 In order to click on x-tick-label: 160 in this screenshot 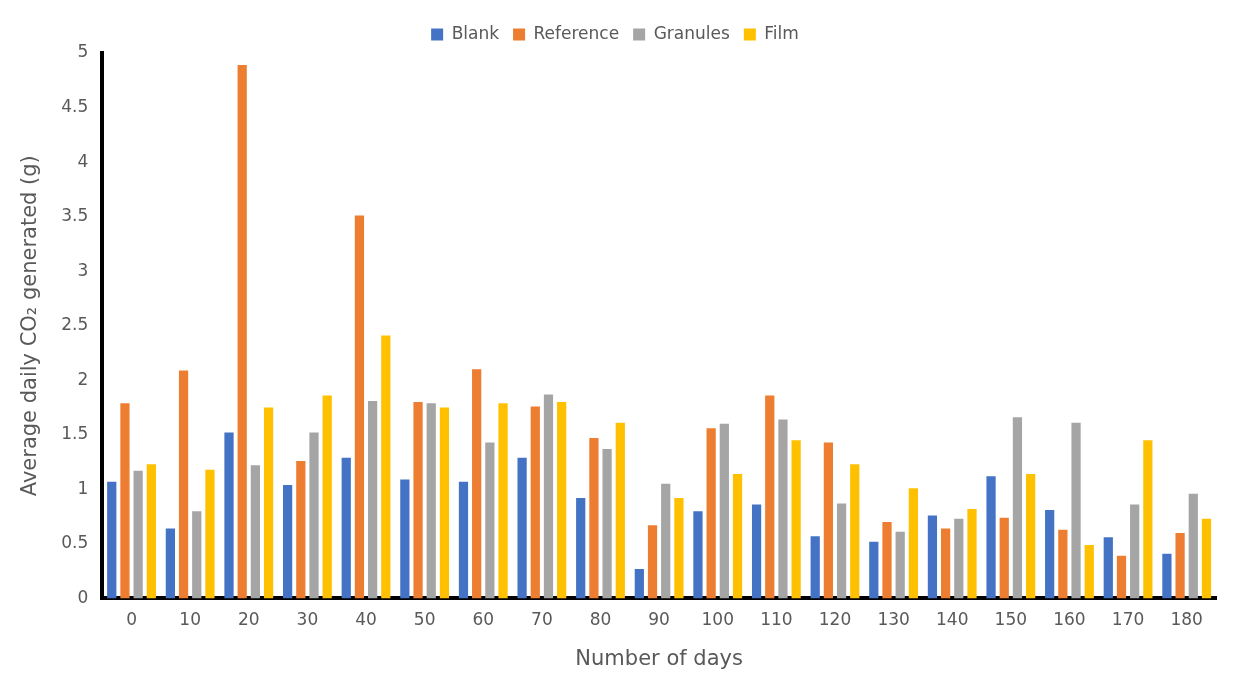, I will do `click(1069, 619)`.